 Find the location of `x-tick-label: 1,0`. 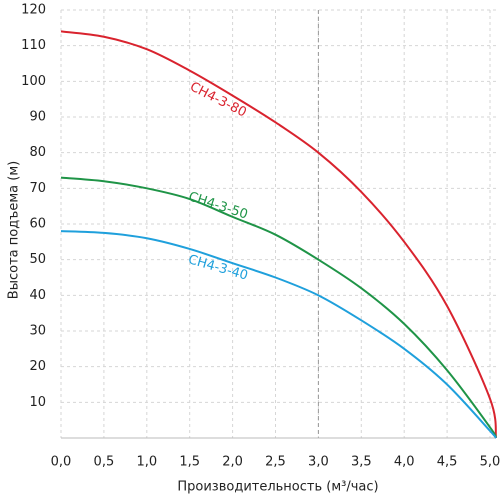

x-tick-label: 1,0 is located at coordinates (146, 462).